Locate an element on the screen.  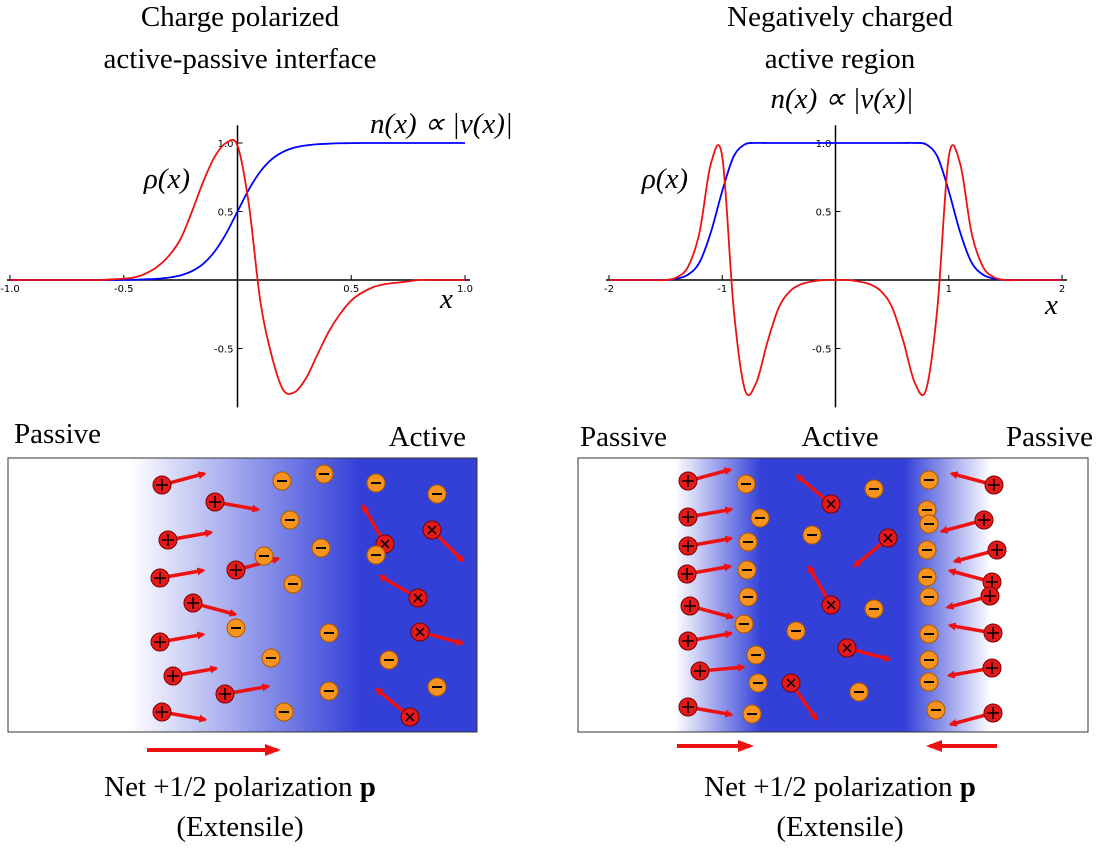
x-tick-label: 1.0 is located at coordinates (465, 289).